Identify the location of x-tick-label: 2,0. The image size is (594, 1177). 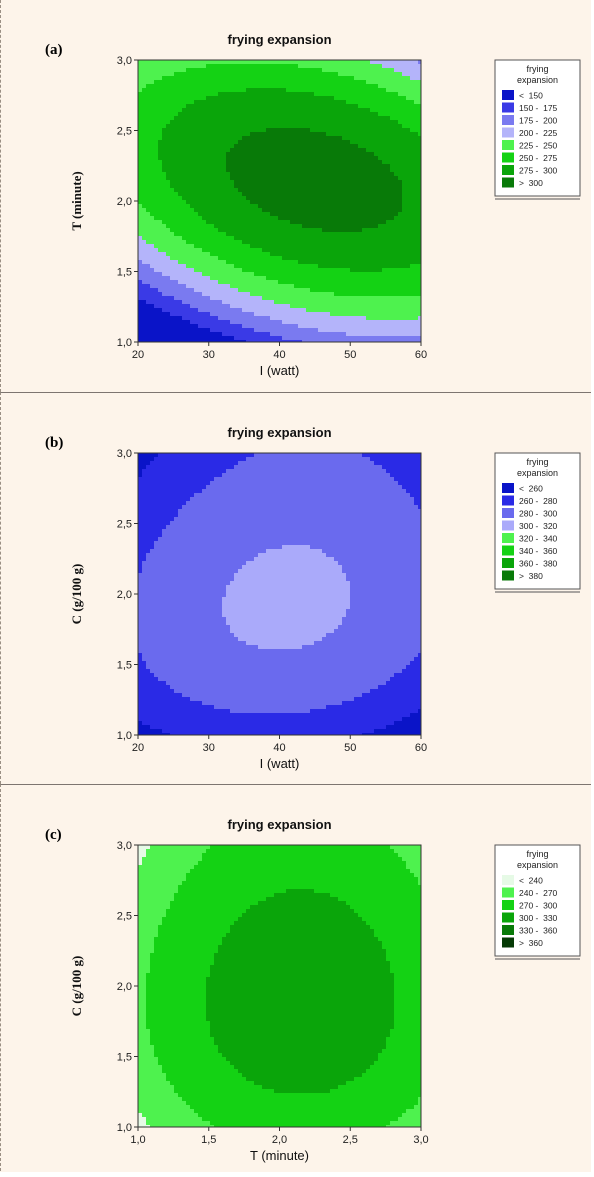
(279, 1140).